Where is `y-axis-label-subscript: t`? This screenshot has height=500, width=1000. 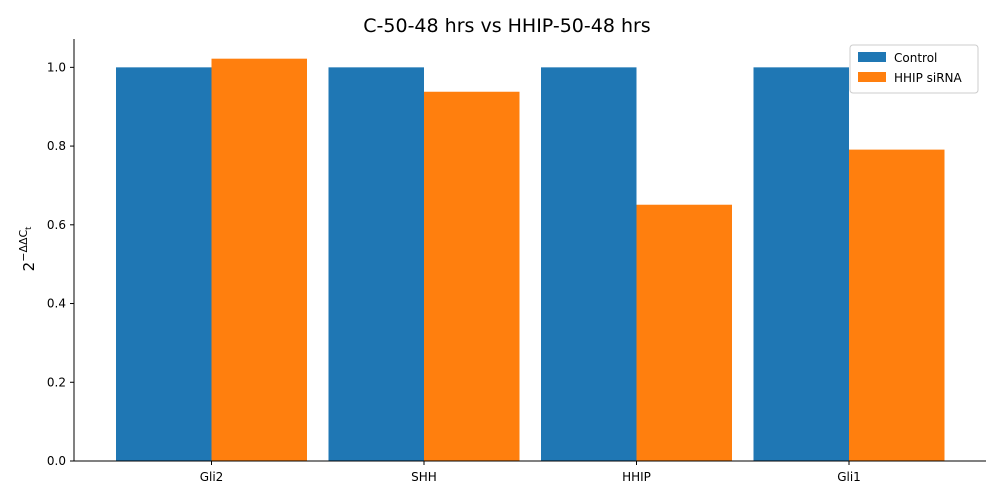 y-axis-label-subscript: t is located at coordinates (28, 228).